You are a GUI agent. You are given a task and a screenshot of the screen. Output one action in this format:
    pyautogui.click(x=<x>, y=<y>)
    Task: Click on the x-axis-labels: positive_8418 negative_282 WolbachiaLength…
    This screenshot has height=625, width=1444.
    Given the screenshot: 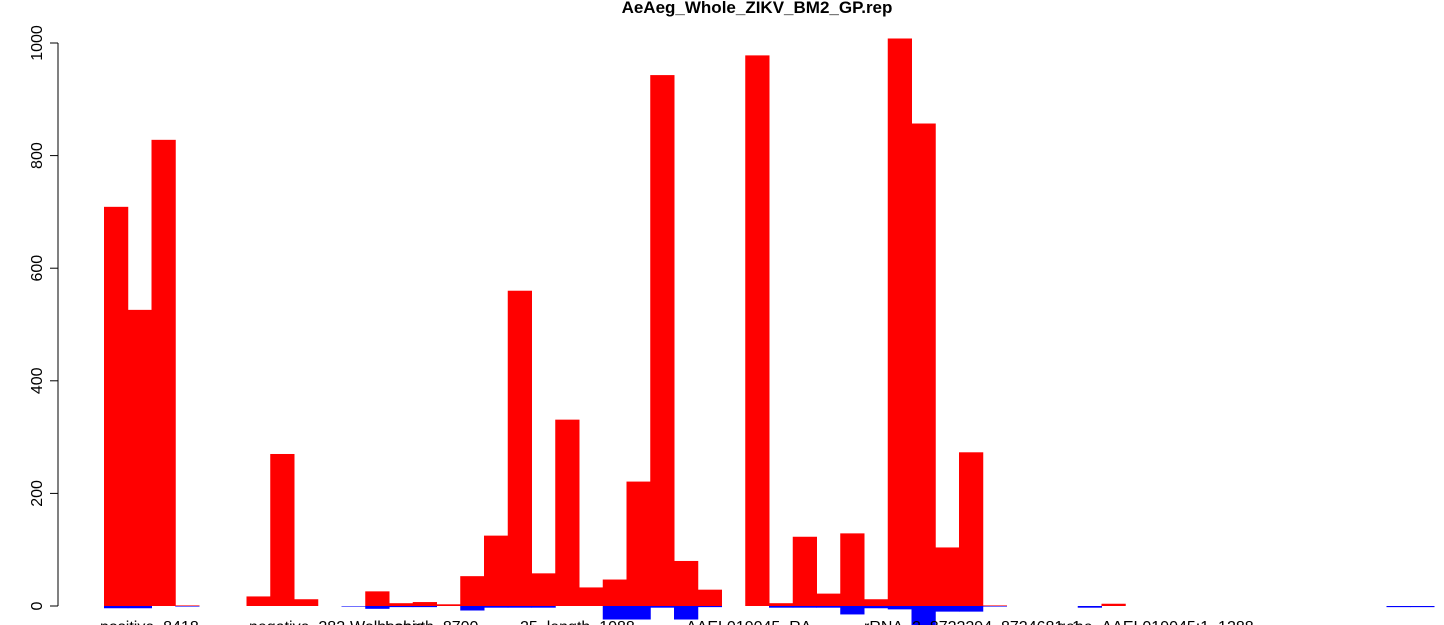 What is the action you would take?
    pyautogui.click(x=677, y=622)
    